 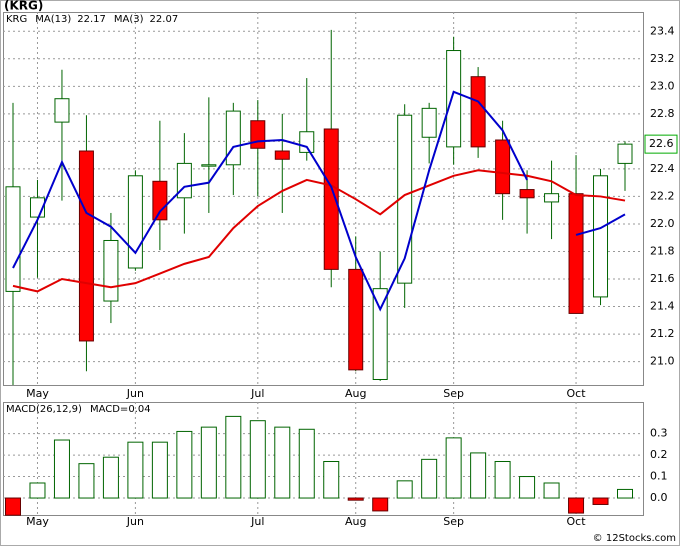 I want to click on y-tick-label: 21.4, so click(x=662, y=306).